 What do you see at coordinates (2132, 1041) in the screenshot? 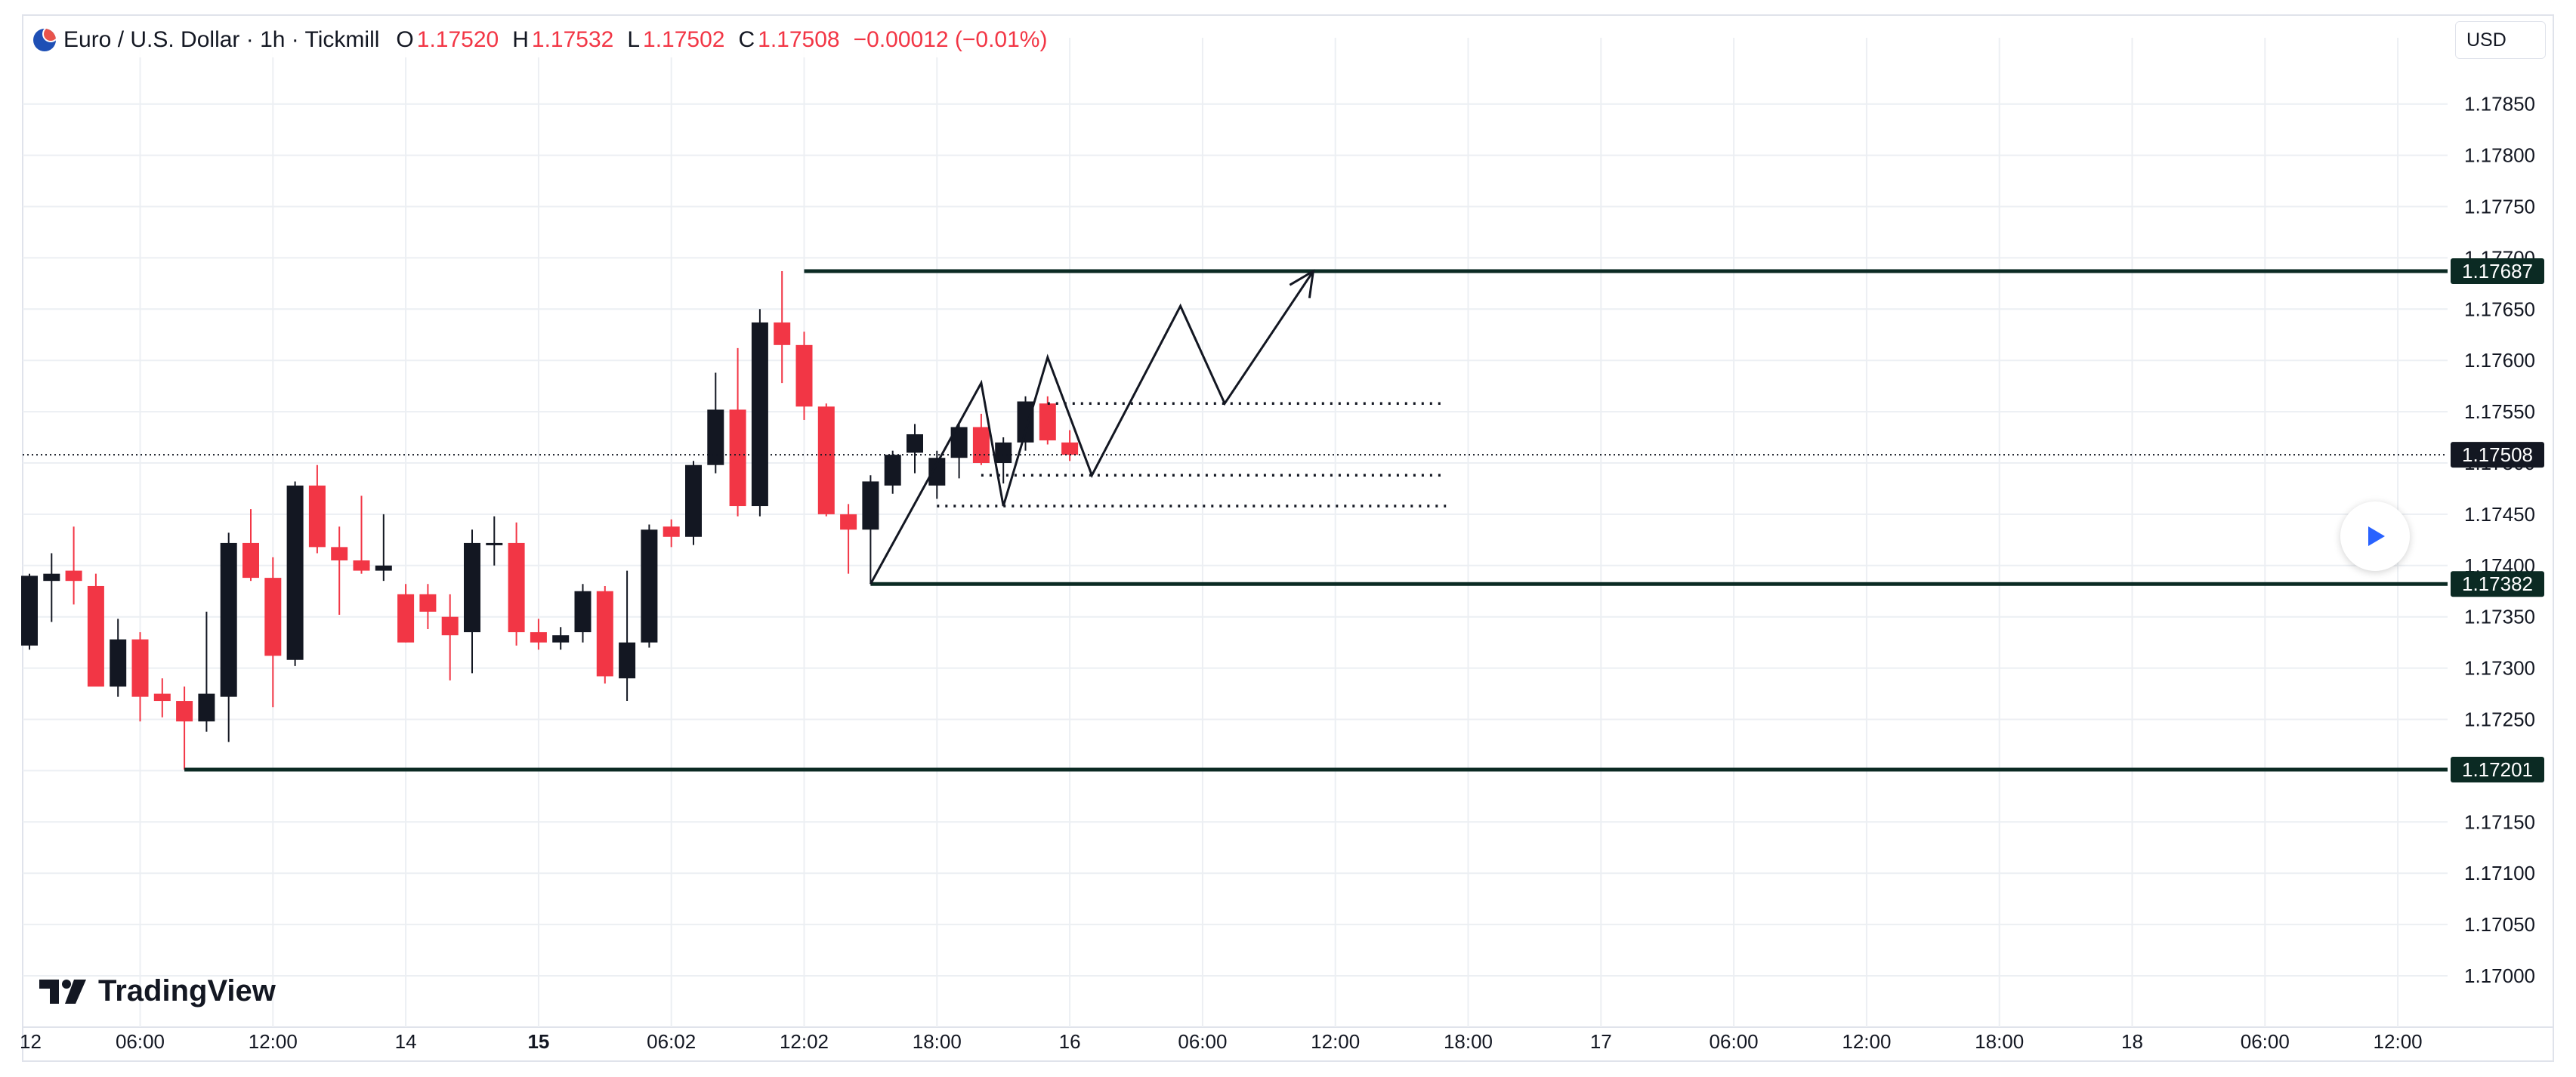
I see `x-tick-label: 18` at bounding box center [2132, 1041].